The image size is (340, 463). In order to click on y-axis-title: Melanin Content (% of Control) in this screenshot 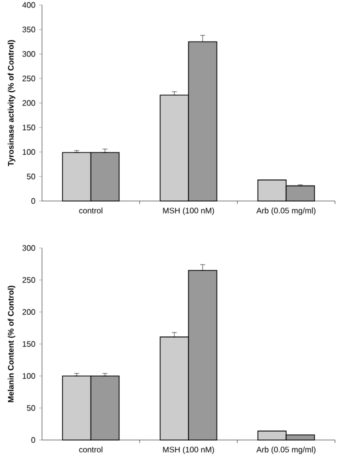, I will do `click(12, 344)`.